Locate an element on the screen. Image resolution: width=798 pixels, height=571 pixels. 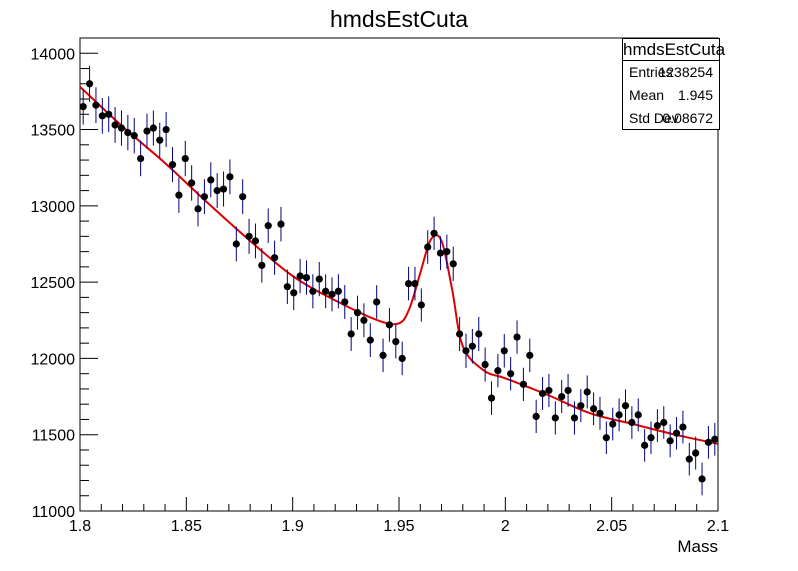
x-tick-label: 1.95 is located at coordinates (398, 526).